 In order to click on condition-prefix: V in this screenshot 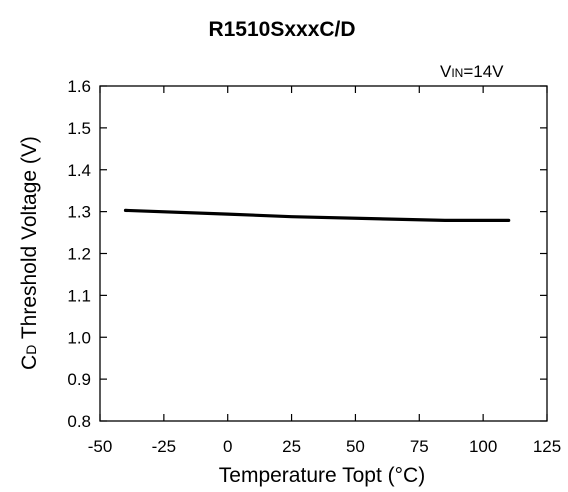, I will do `click(446, 71)`.